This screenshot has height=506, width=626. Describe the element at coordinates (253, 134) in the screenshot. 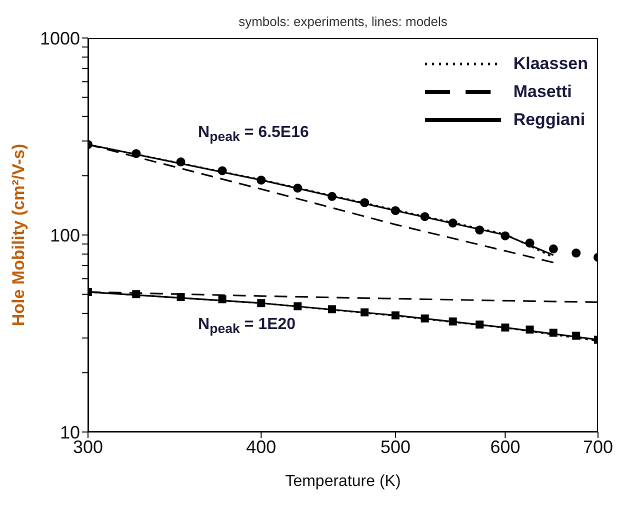

I see `annotation: N$_{peak}$ = 6.5E16` at that location.